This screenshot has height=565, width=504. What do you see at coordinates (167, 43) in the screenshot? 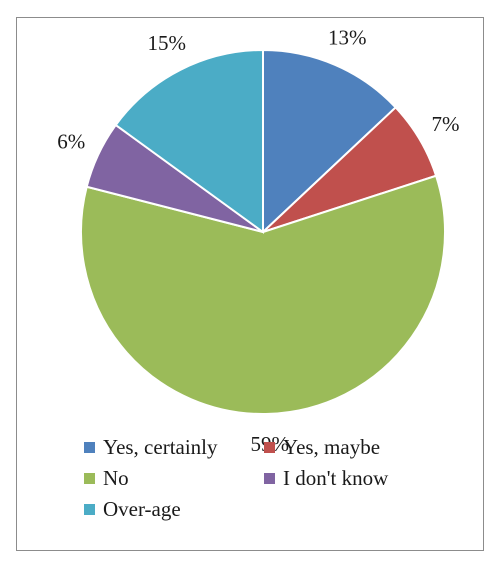
I see `pie-slice-label-4: 15%` at bounding box center [167, 43].